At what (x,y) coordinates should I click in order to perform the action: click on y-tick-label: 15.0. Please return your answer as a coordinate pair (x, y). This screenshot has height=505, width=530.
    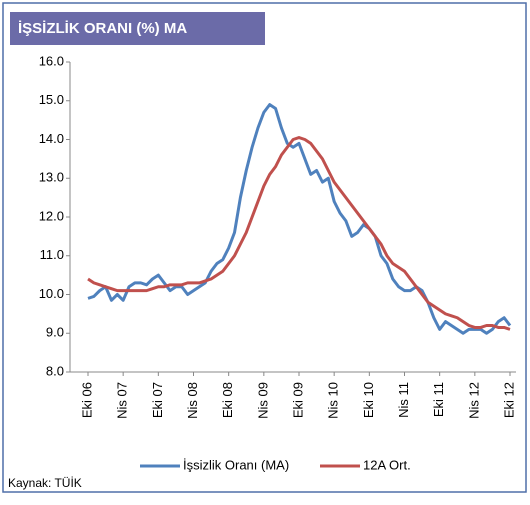
    Looking at the image, I should click on (51, 99).